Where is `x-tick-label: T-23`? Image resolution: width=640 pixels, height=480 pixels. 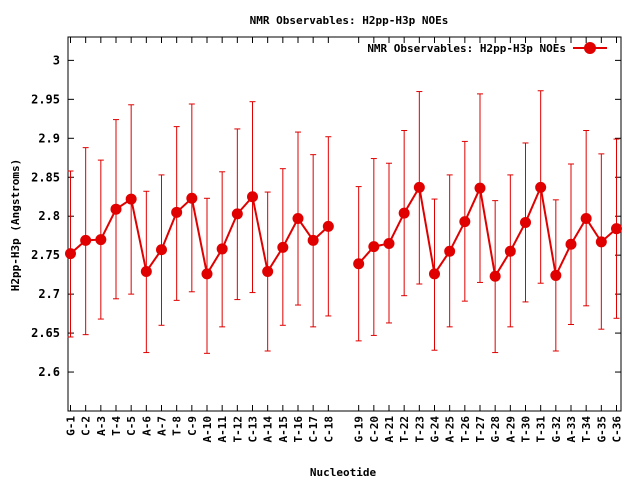
x-tick-label: T-23 is located at coordinates (419, 429).